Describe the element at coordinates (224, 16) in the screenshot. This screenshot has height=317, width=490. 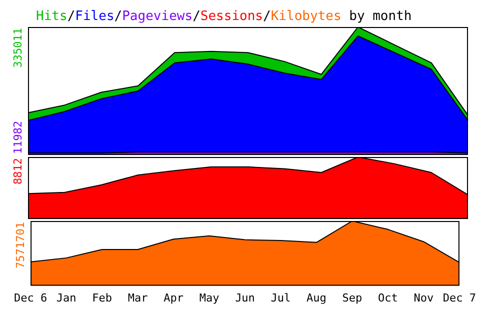
I see `chart-title: Hits/Files/Pageviews/Sessions/Kilobytes by month` at that location.